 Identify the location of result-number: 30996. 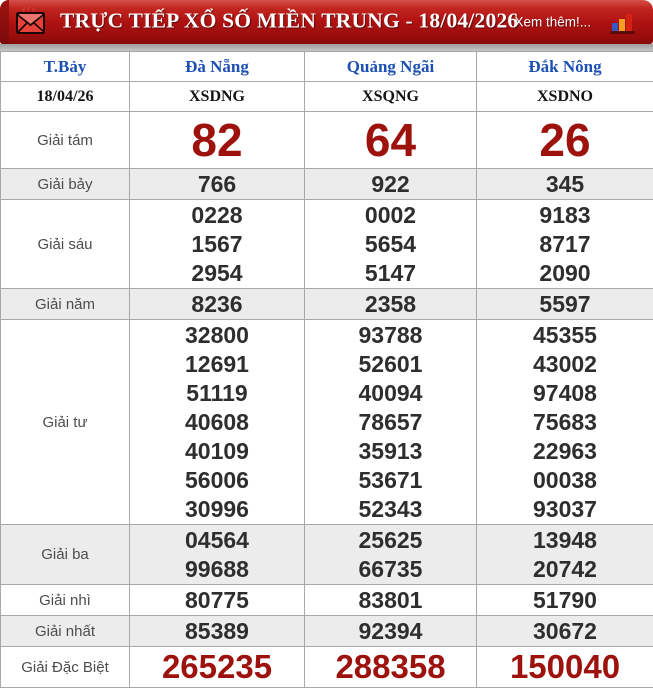
(217, 508).